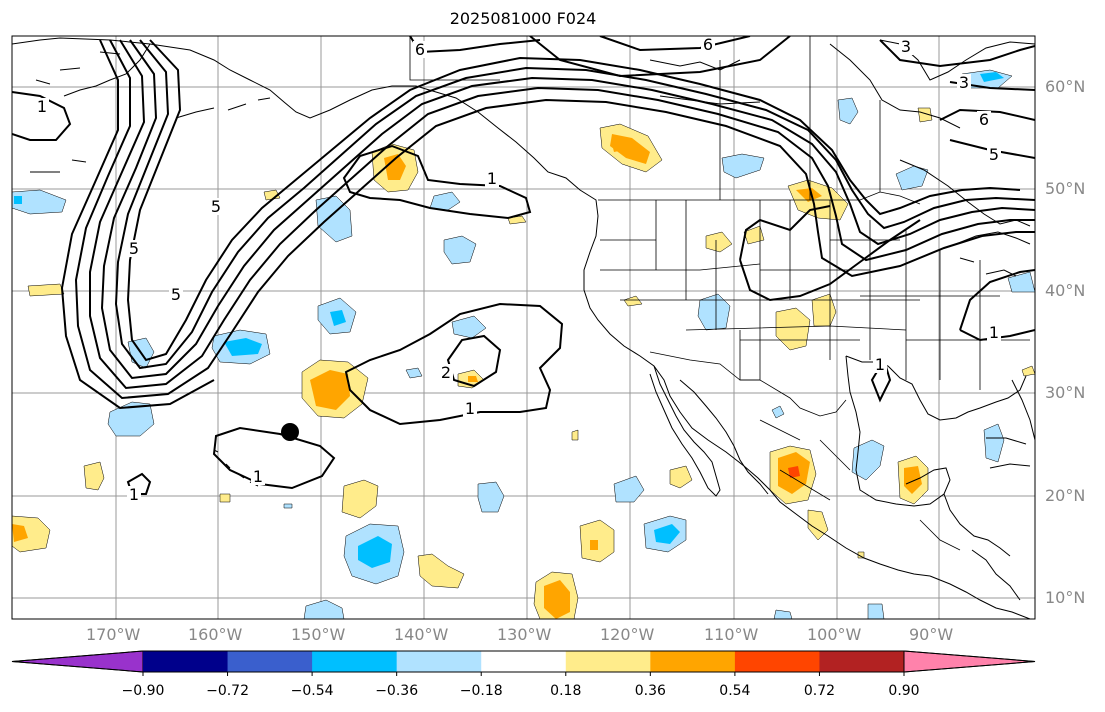 The image size is (1105, 712). What do you see at coordinates (969, 661) in the screenshot?
I see `colorbar-extend-high` at bounding box center [969, 661].